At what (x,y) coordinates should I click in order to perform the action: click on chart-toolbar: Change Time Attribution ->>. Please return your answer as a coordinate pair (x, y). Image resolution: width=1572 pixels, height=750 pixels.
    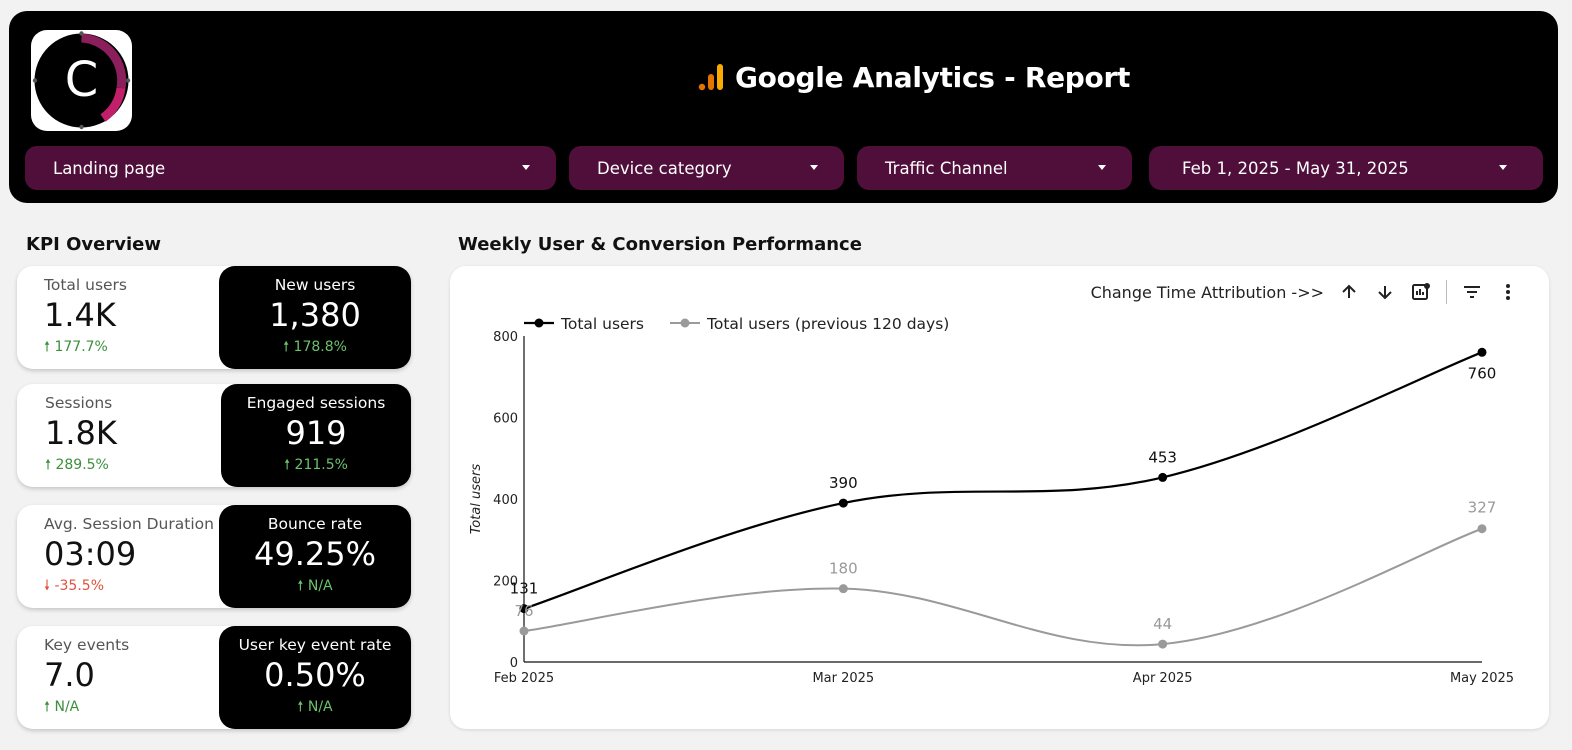
    Looking at the image, I should click on (1305, 292).